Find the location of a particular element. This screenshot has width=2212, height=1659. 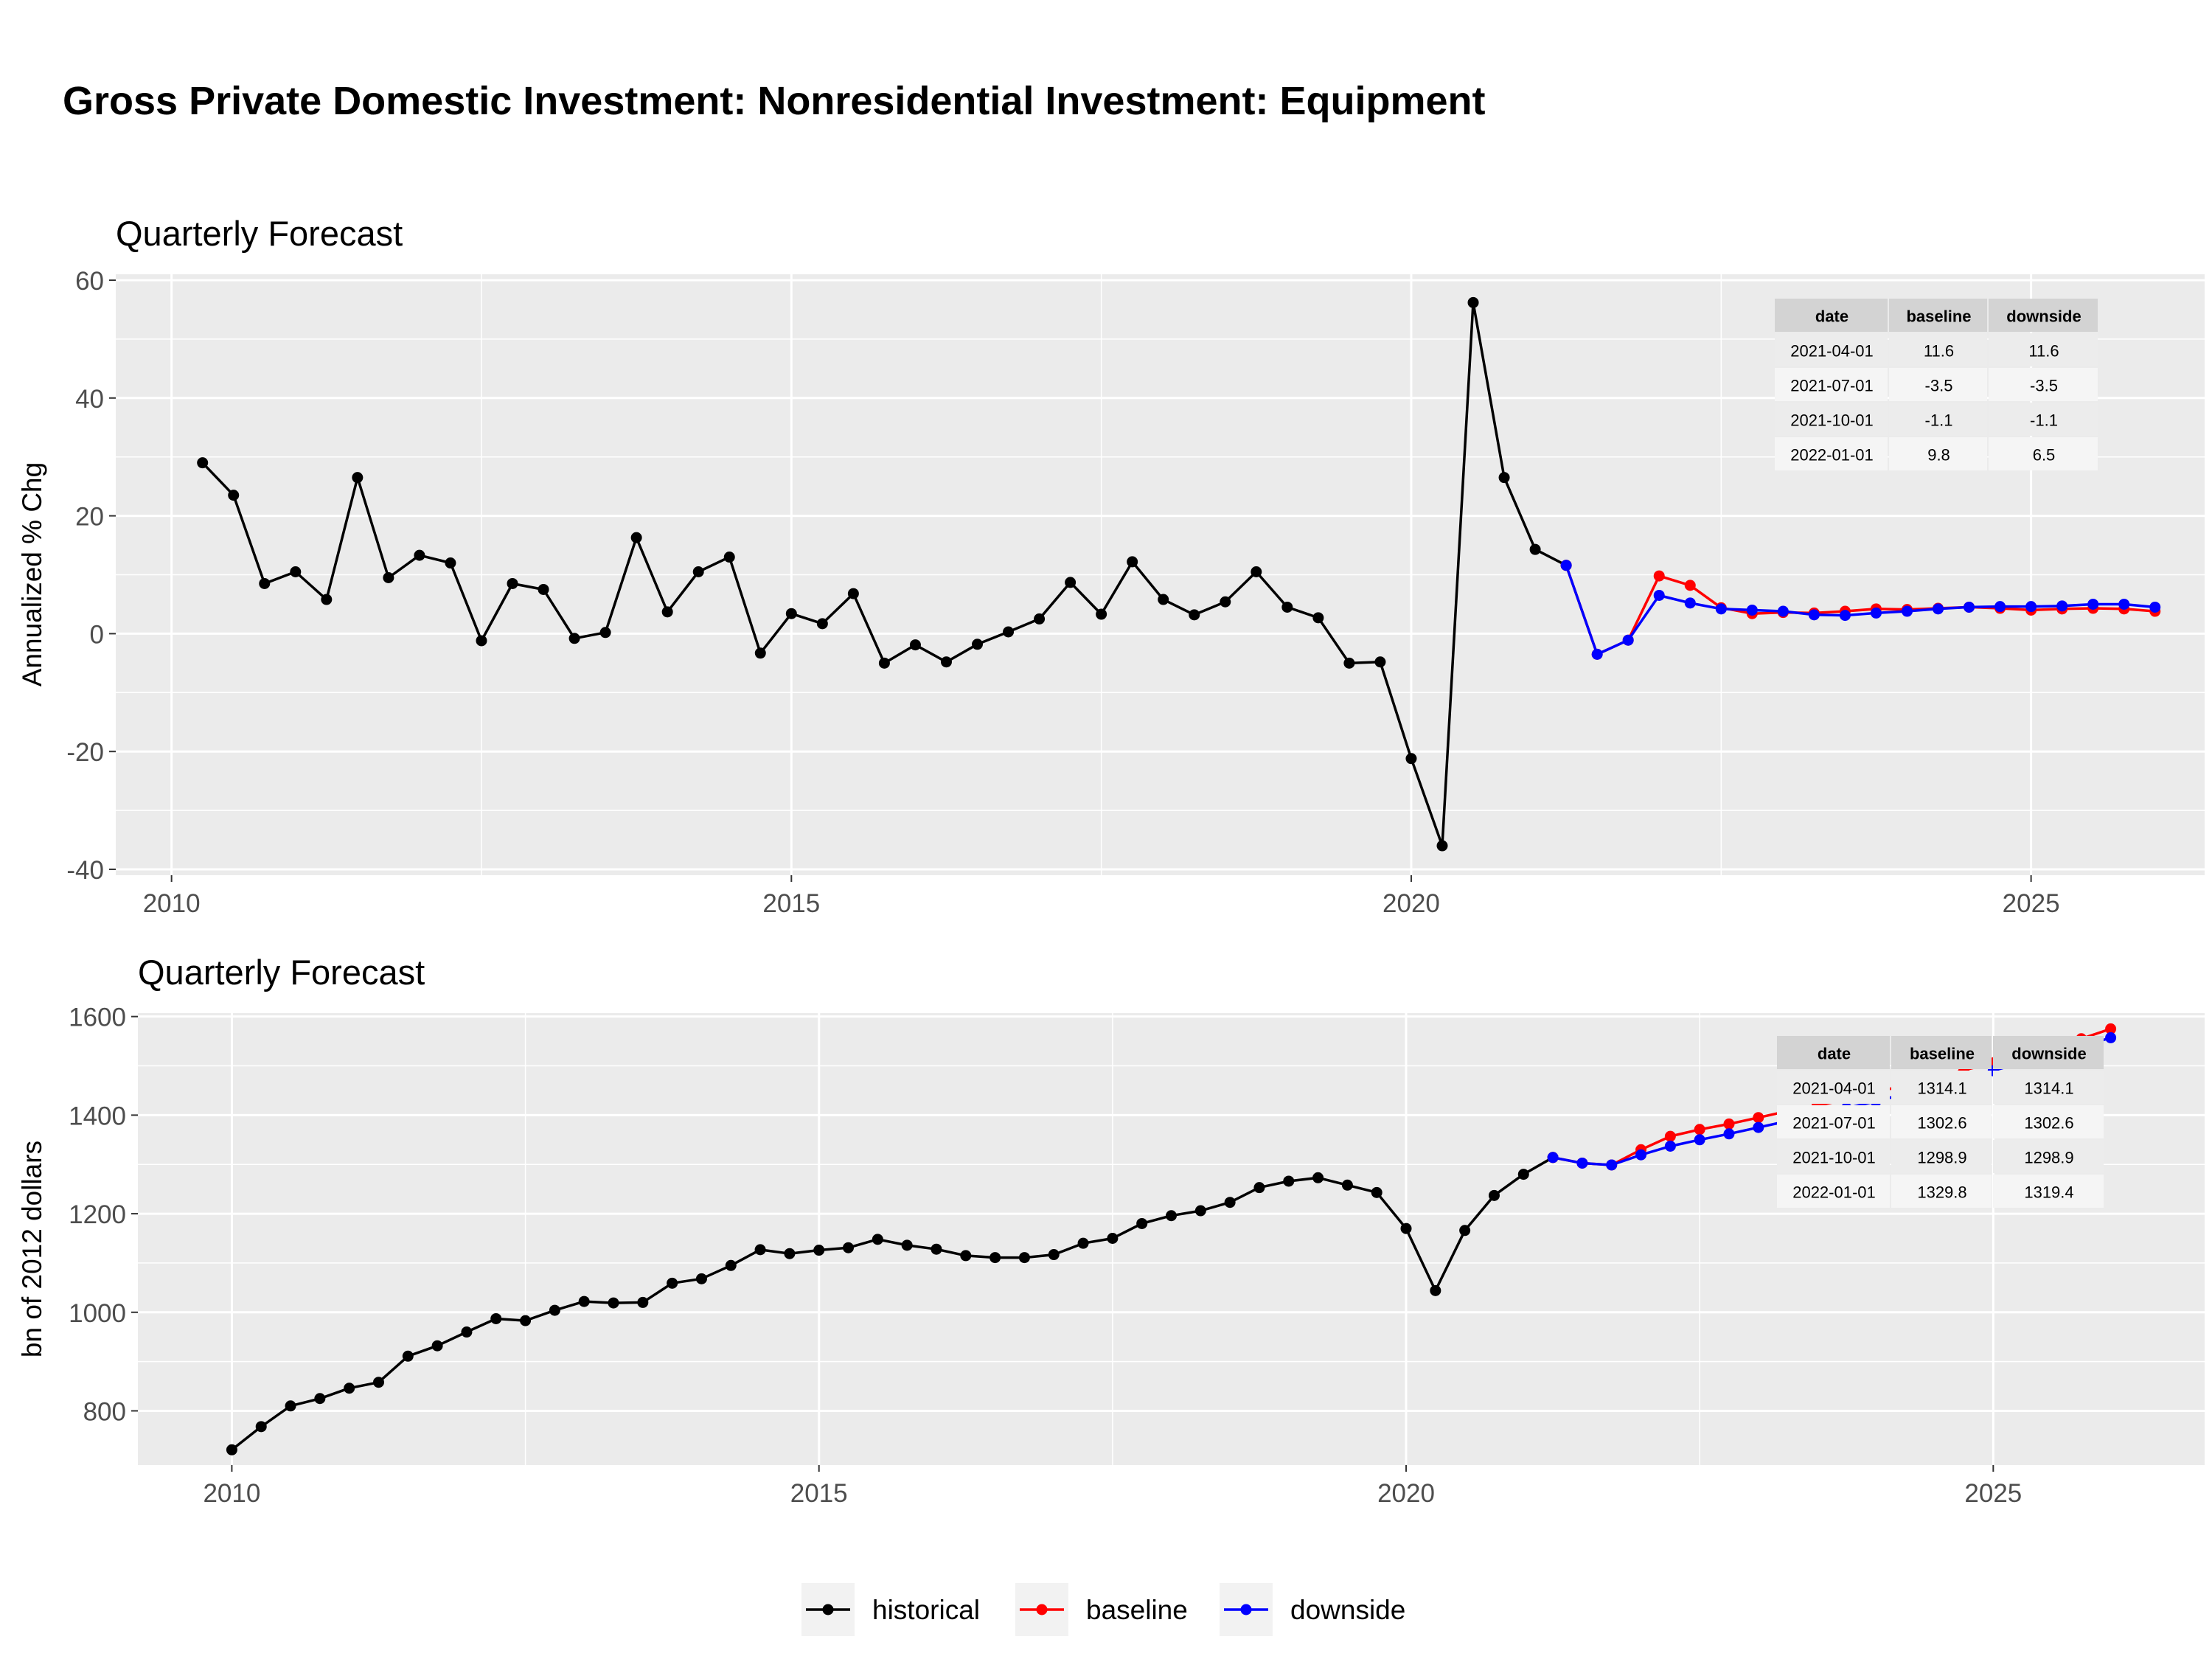

table-cell-text: 2021-07-01 is located at coordinates (1832, 386).